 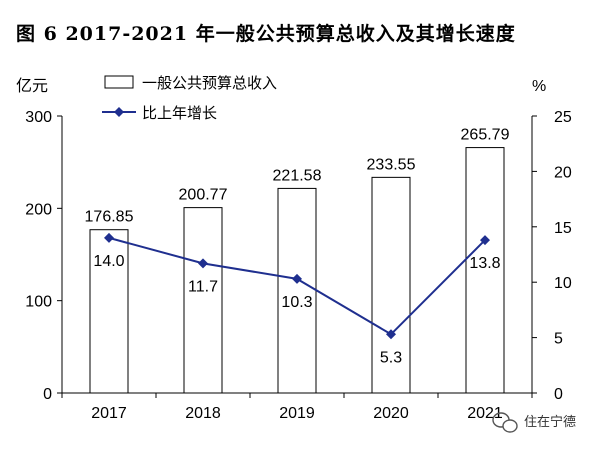 What do you see at coordinates (563, 172) in the screenshot?
I see `right-axis-tick-label: 20` at bounding box center [563, 172].